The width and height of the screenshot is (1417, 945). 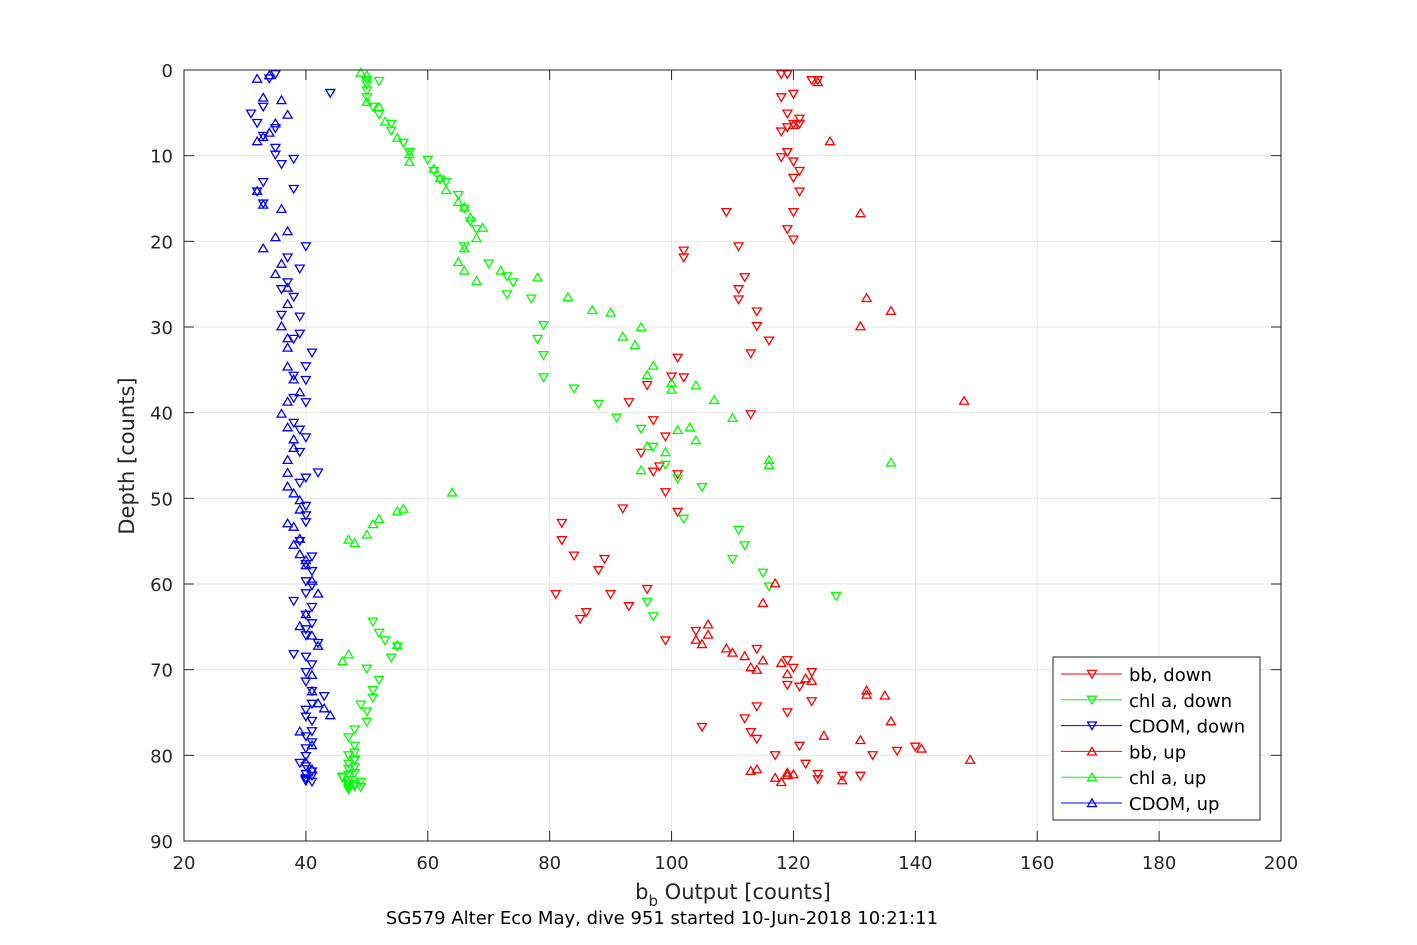 I want to click on legend-marker-cdom-down, so click(x=1092, y=726).